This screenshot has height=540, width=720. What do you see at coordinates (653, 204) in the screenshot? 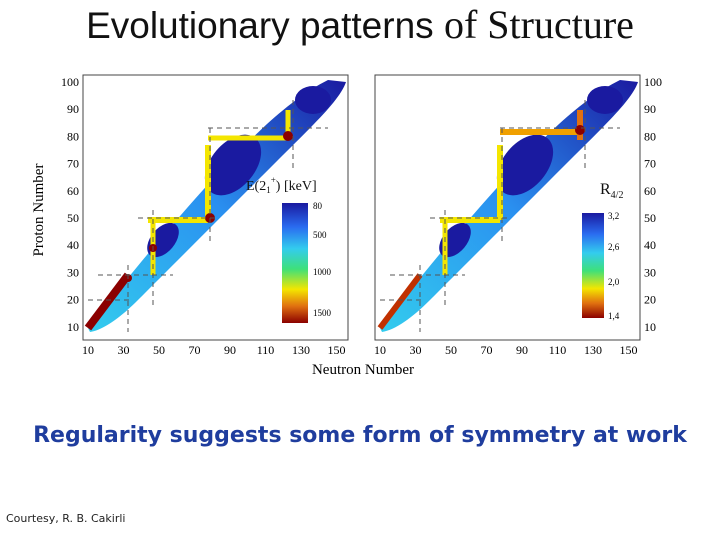
I see `right-y-ticks: 100 90 80 70 60 50 40 30 20 10` at bounding box center [653, 204].